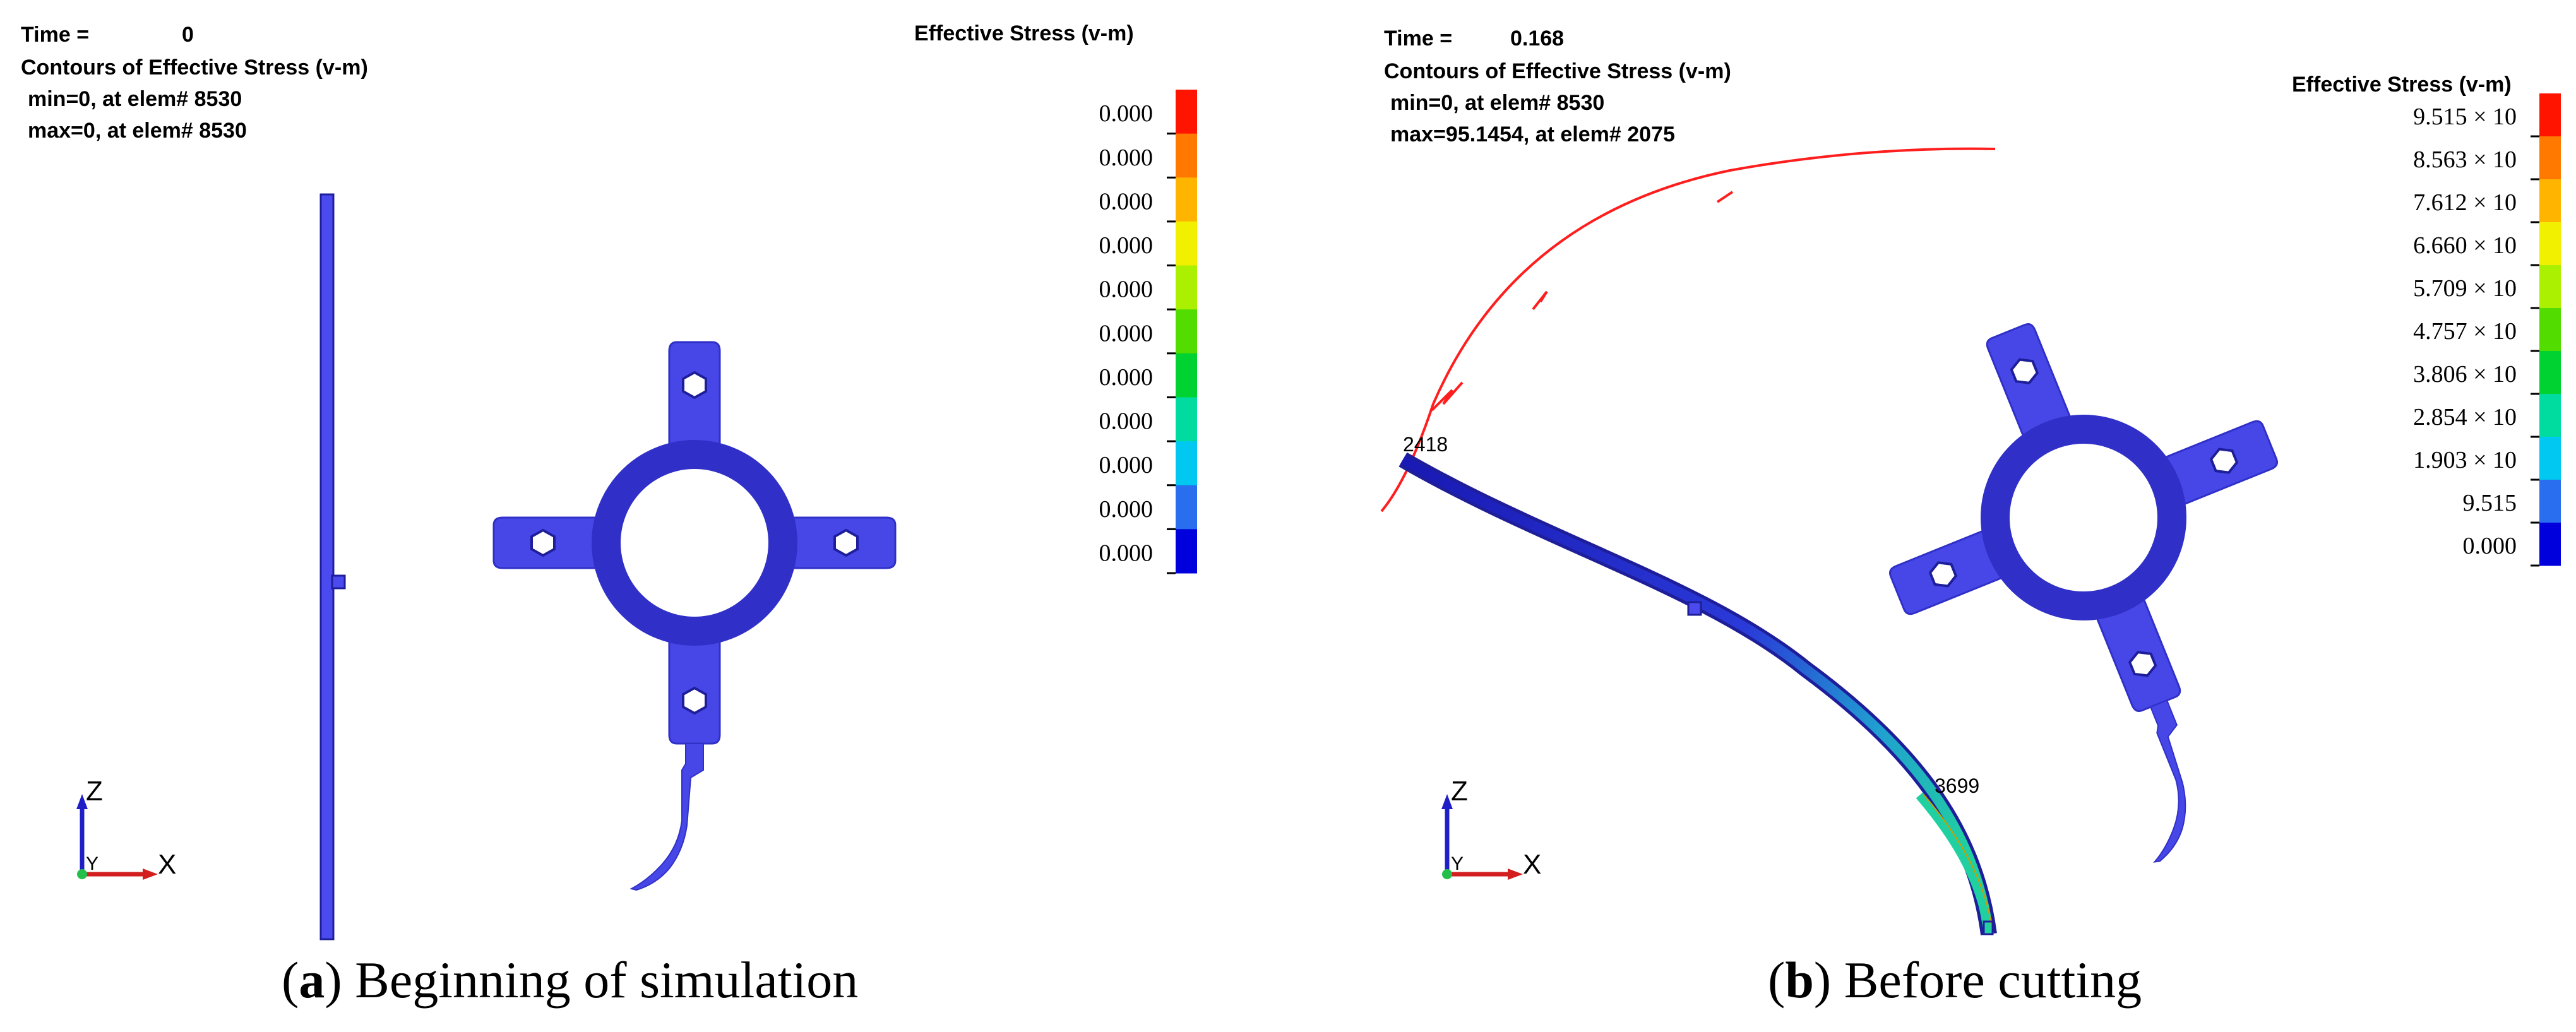  What do you see at coordinates (1532, 134) in the screenshot?
I see `max-readout: max=95.1454, at elem# 2075` at bounding box center [1532, 134].